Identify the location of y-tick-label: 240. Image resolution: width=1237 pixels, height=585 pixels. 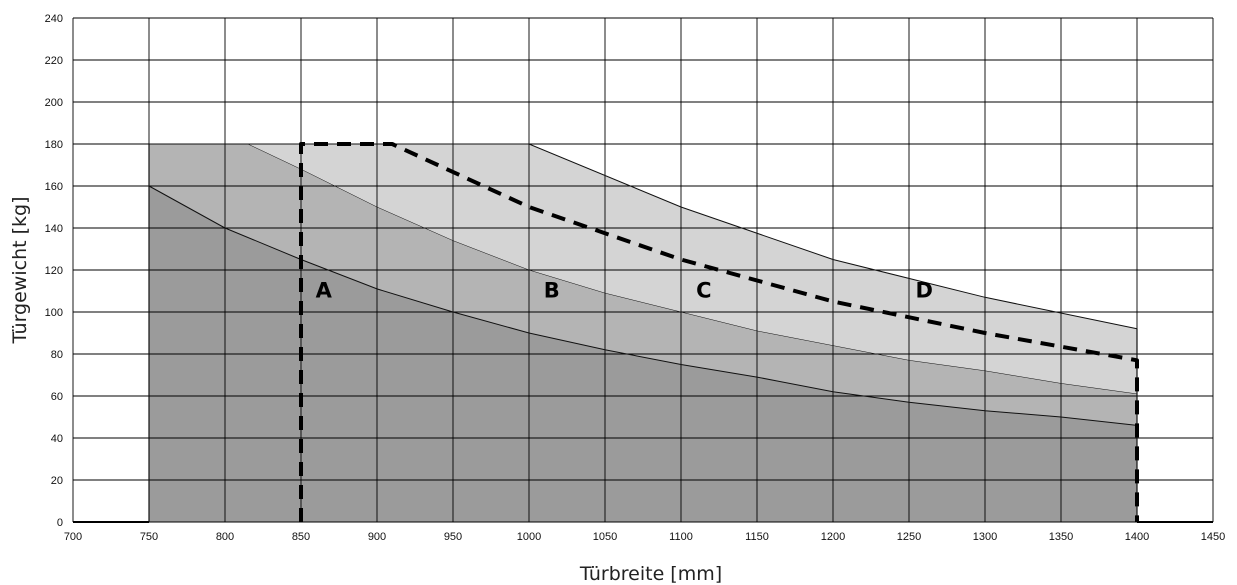
(54, 19).